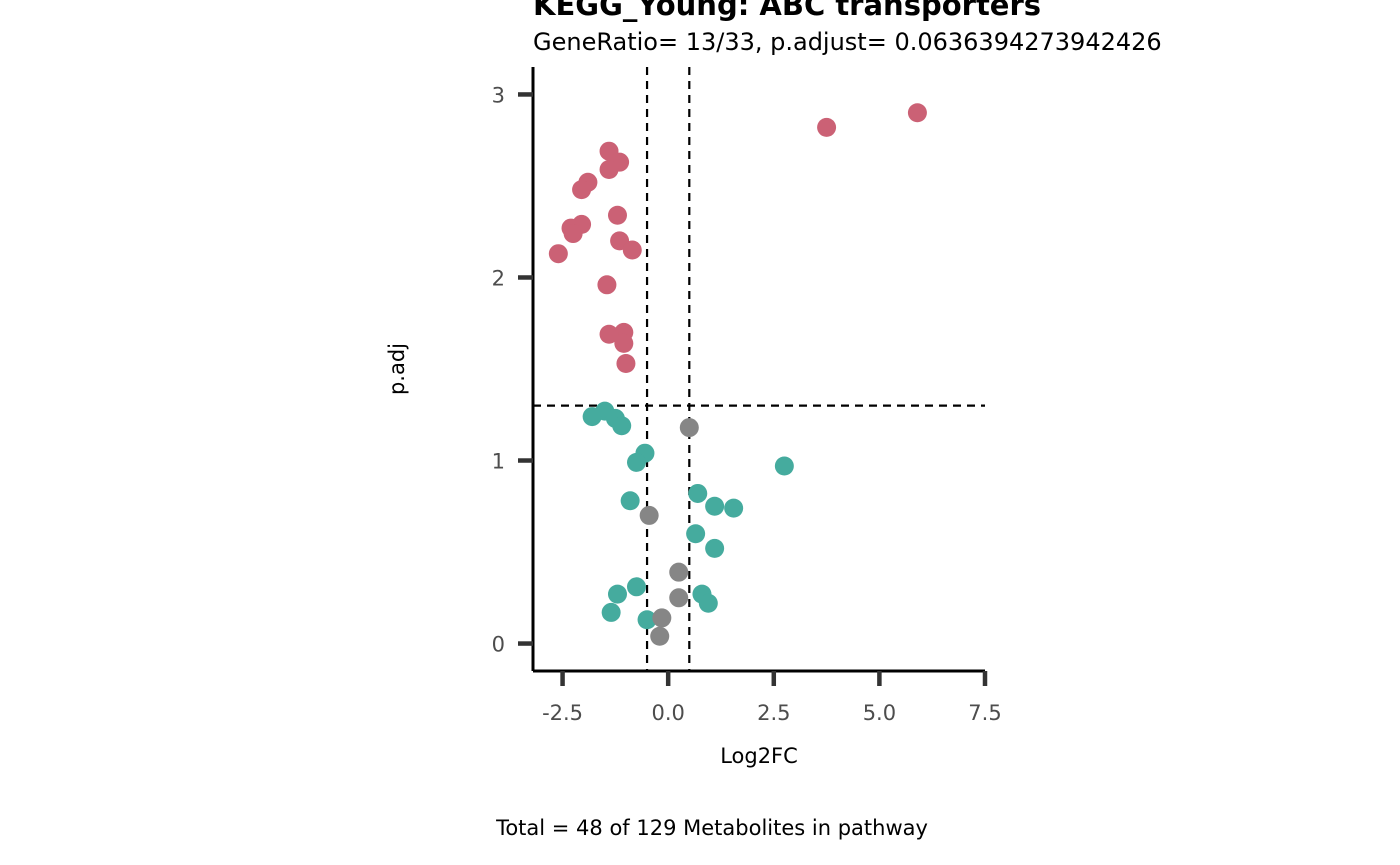 This screenshot has height=865, width=1400. What do you see at coordinates (772, 698) in the screenshot?
I see `x-axis-ticks: -2.5 0.0 2.5 5.0 7.5` at bounding box center [772, 698].